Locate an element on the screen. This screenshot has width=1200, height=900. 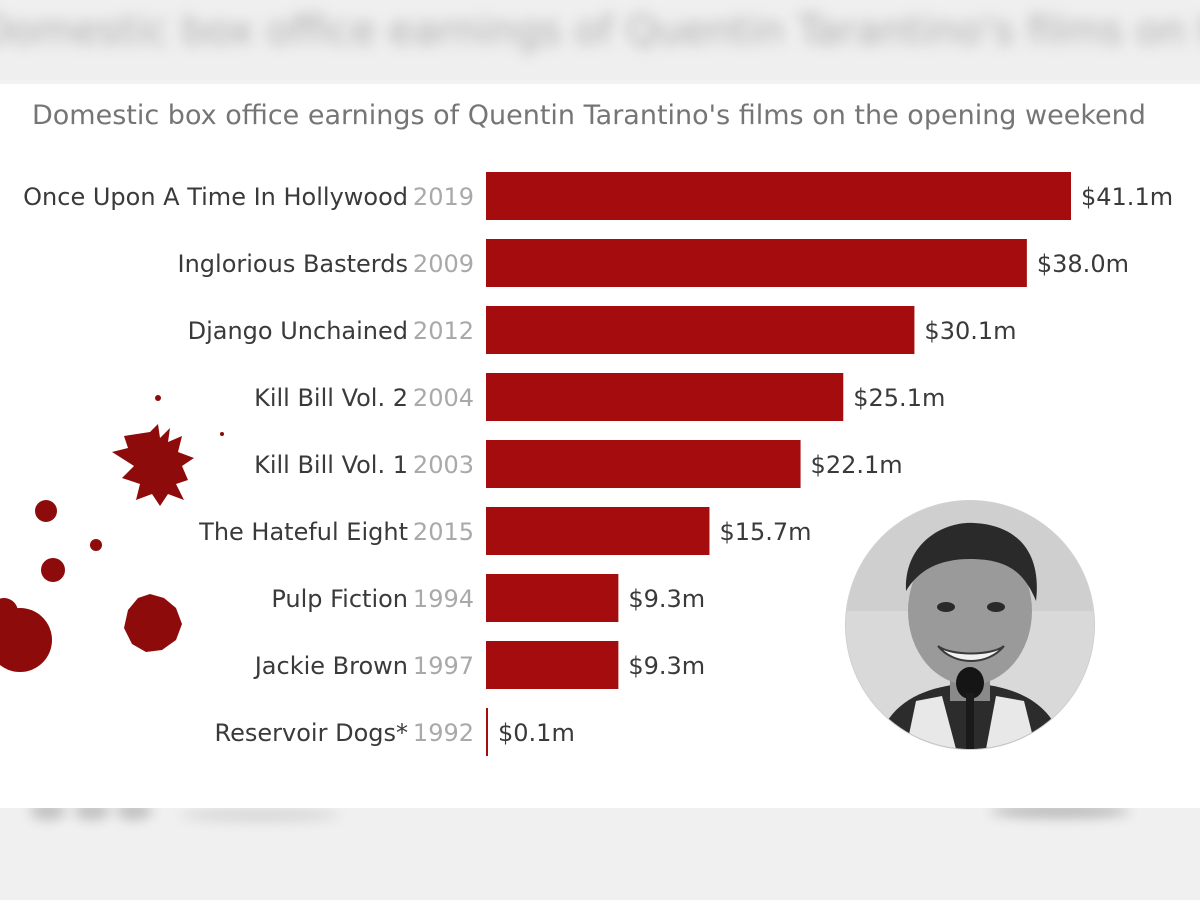
year-label: 2015 is located at coordinates (443, 532).